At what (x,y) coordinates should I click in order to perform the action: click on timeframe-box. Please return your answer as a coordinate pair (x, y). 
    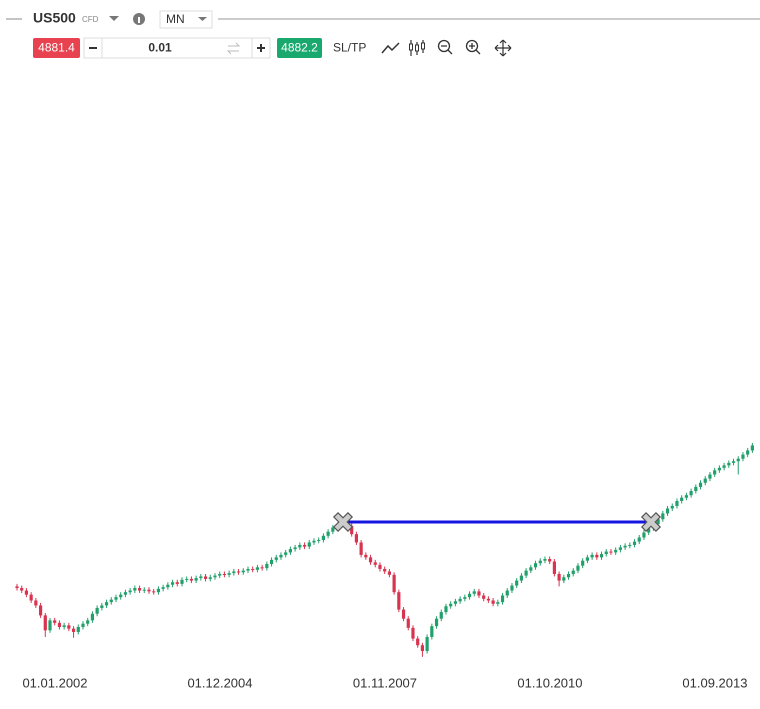
    Looking at the image, I should click on (186, 19).